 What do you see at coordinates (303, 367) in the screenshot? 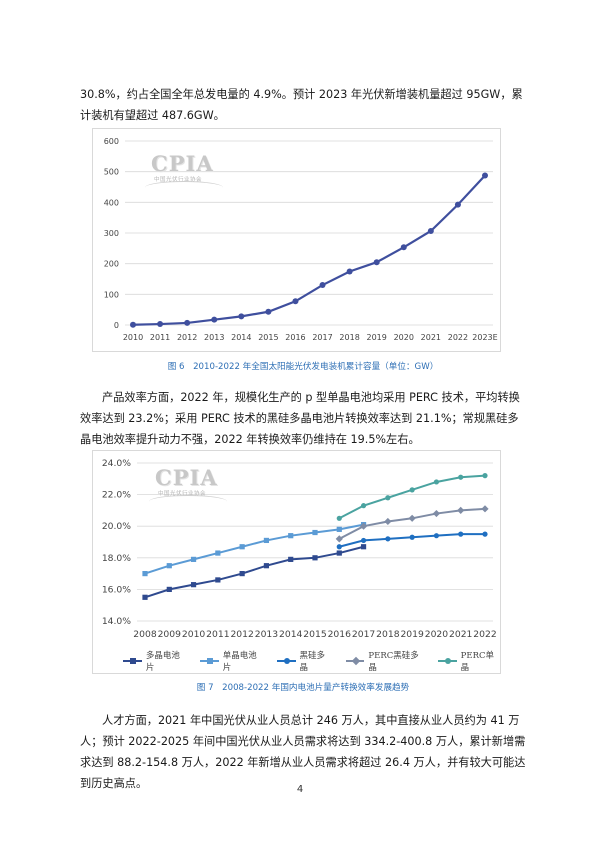
I see `figure6-caption: 图 6 2010-2022 年全国太阳能光伏发电装机累计容量（单位：GW）` at bounding box center [303, 367].